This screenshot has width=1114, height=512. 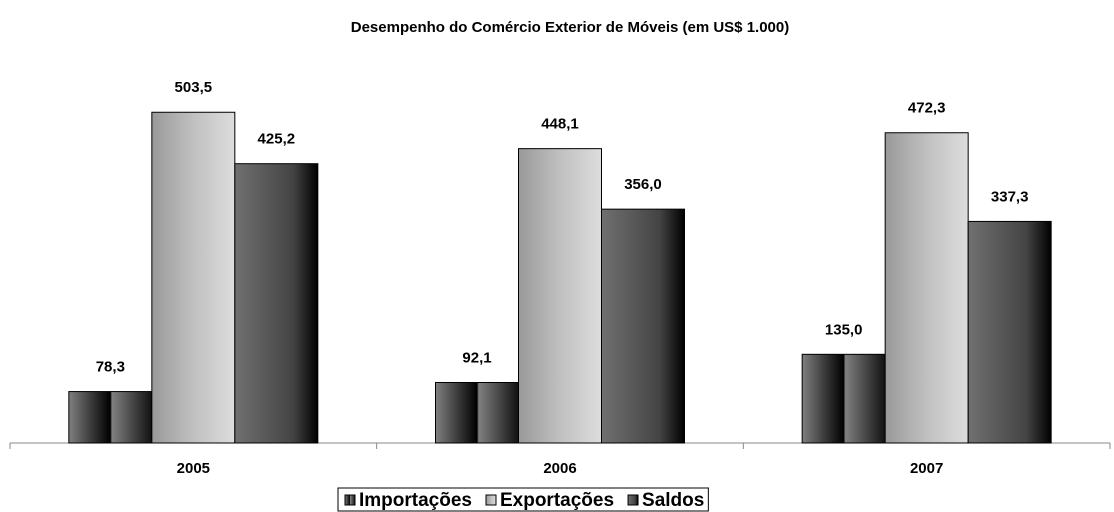 What do you see at coordinates (643, 184) in the screenshot?
I see `value-label: 356,0` at bounding box center [643, 184].